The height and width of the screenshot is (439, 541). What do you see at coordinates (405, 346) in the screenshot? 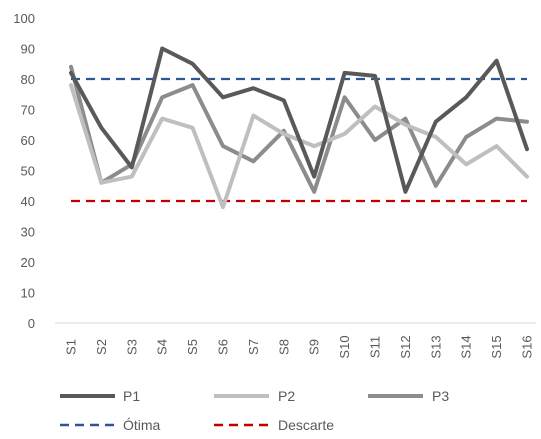
I see `x-tick-label: S12` at bounding box center [405, 346].